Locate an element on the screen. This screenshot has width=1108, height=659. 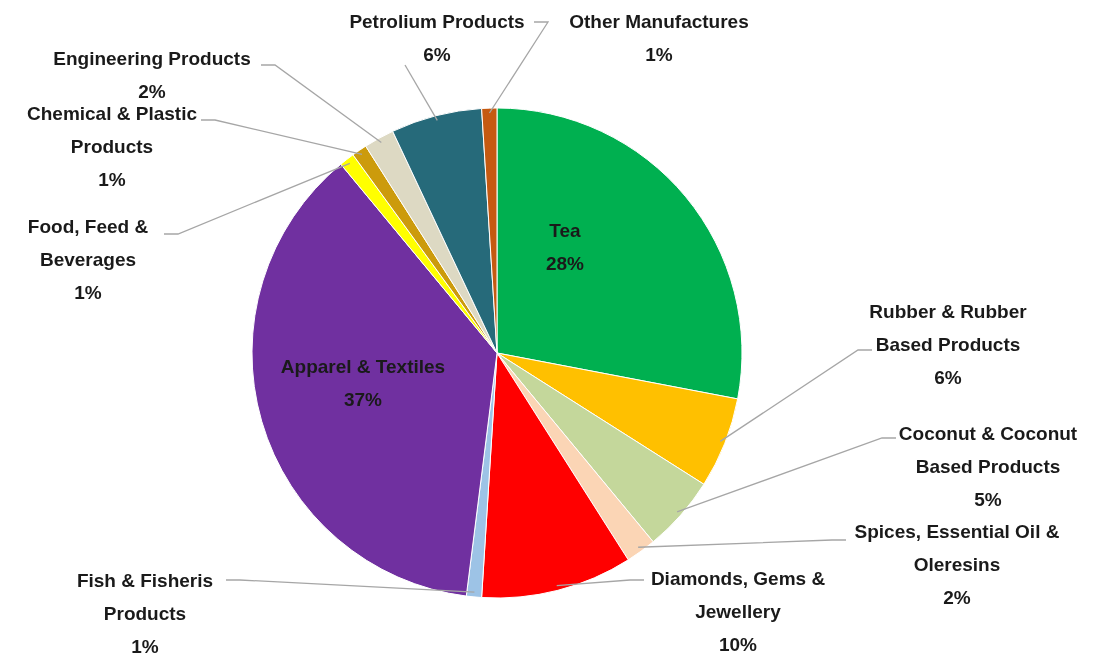
slice-label: Other Manufactures is located at coordinates (659, 21).